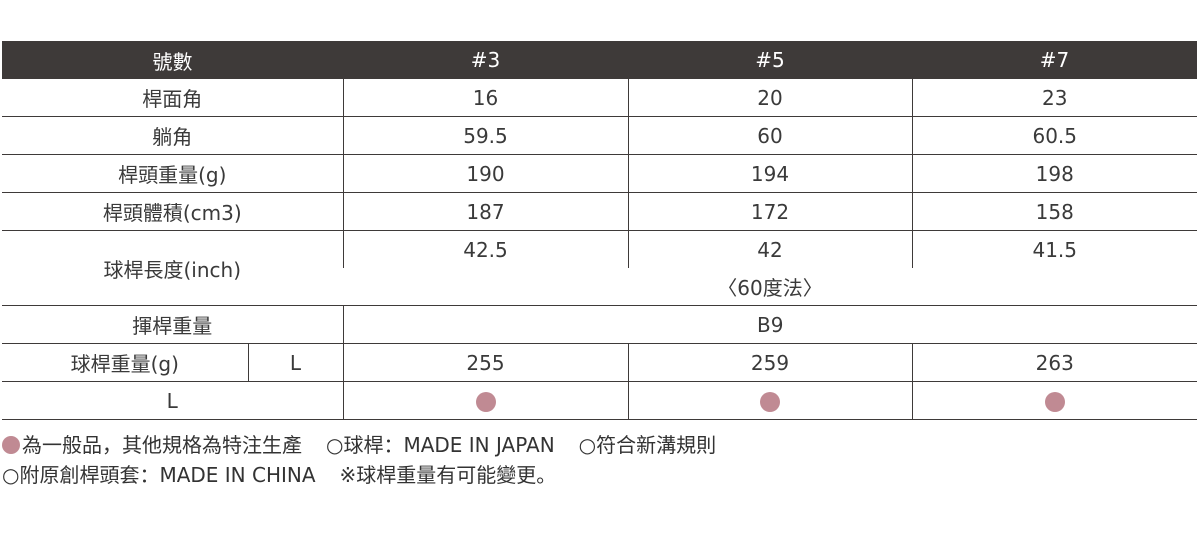 Image resolution: width=1200 pixels, height=550 pixels. What do you see at coordinates (295, 362) in the screenshot?
I see `flex-label: L` at bounding box center [295, 362].